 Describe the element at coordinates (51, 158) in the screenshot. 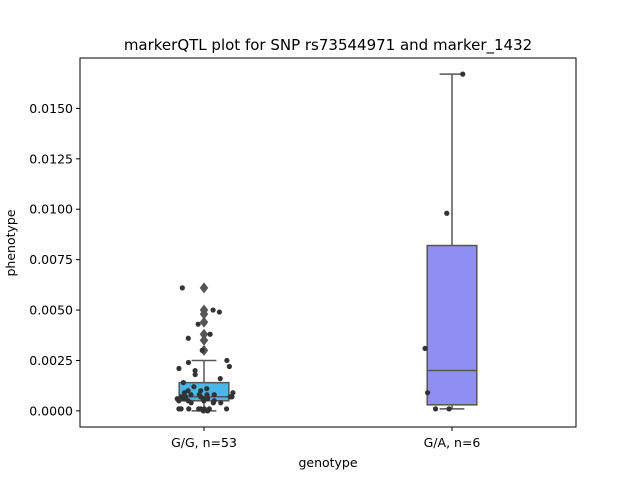

I see `y-tick-label: 0.0125` at that location.